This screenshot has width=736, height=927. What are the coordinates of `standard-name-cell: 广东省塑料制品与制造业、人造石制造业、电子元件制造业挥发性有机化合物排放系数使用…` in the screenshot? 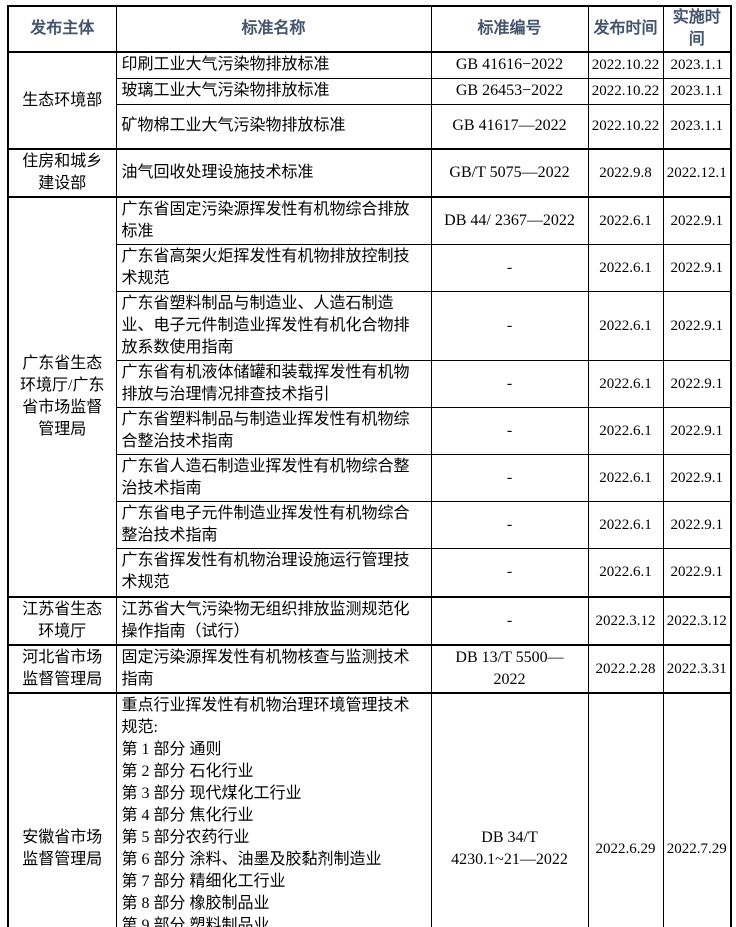 It's located at (273, 326).